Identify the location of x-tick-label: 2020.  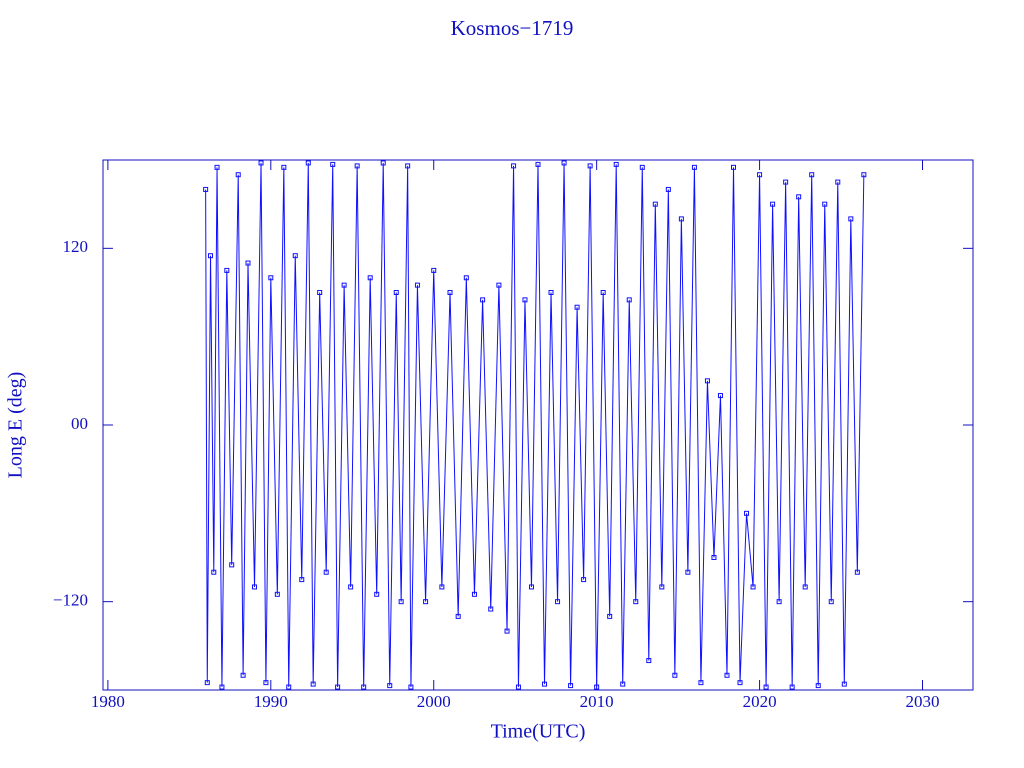
(760, 701).